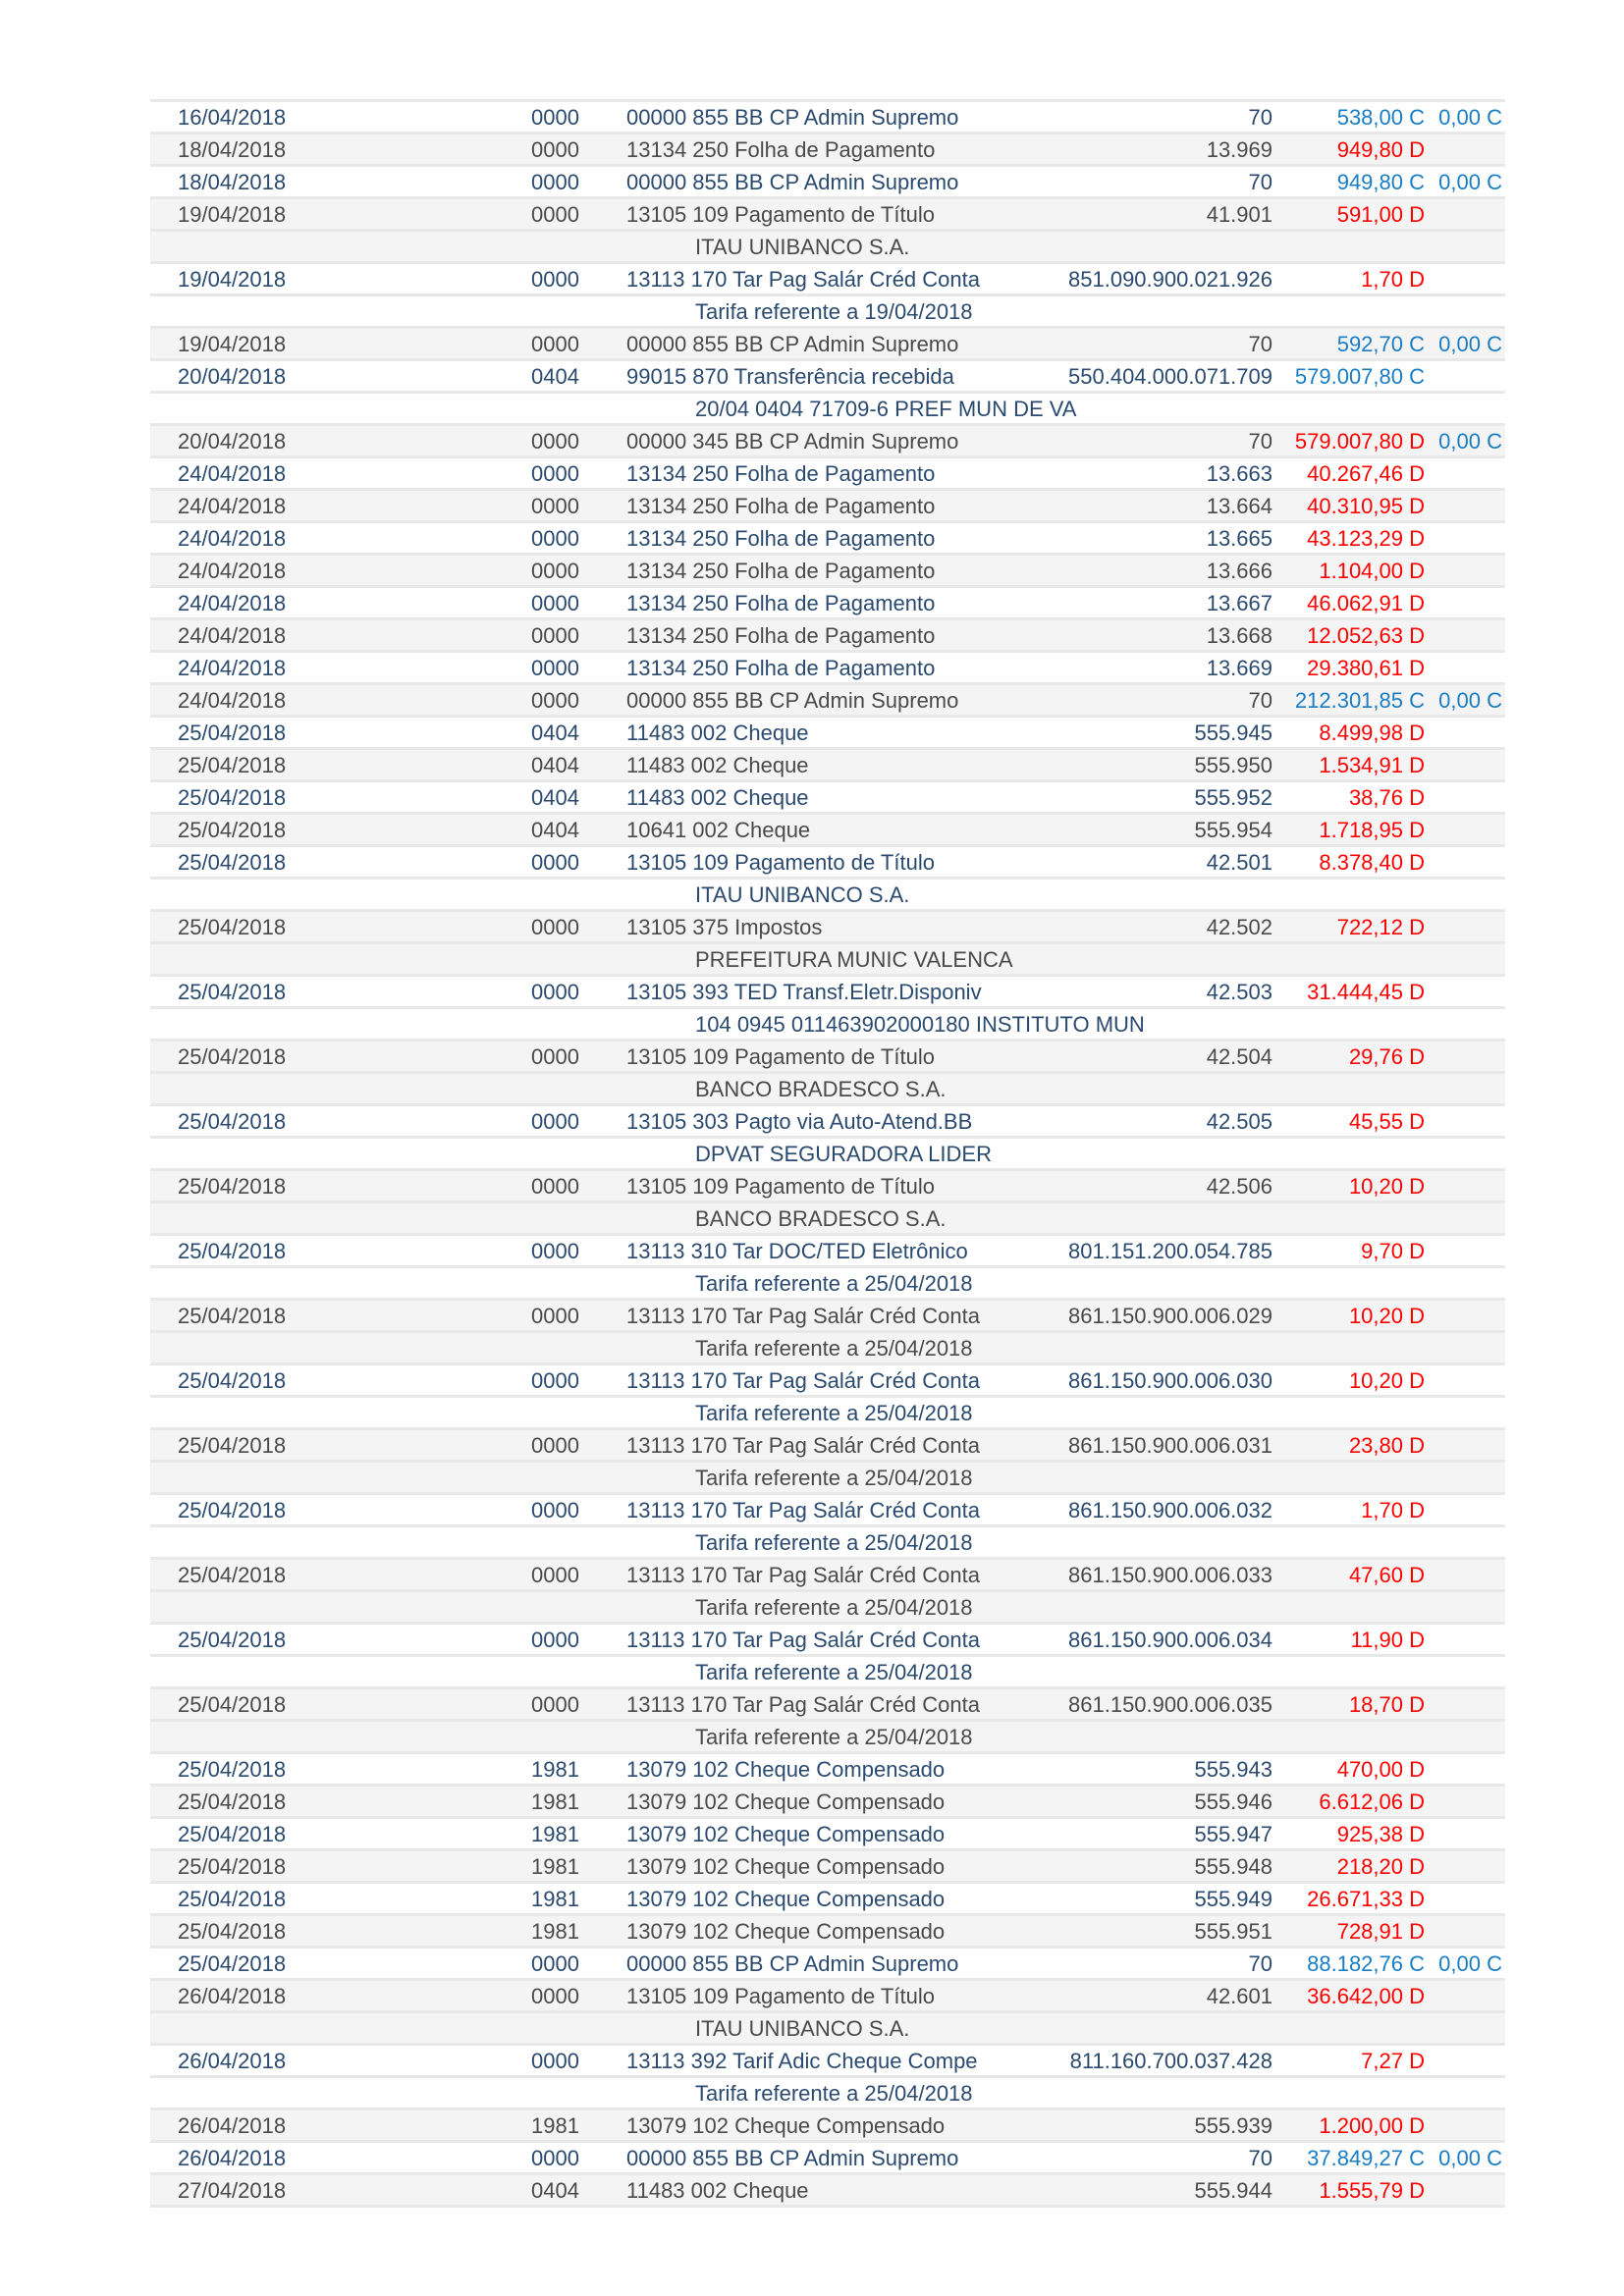 Image resolution: width=1624 pixels, height=2296 pixels. What do you see at coordinates (232, 150) in the screenshot?
I see `date-cell: 18/04/2018` at bounding box center [232, 150].